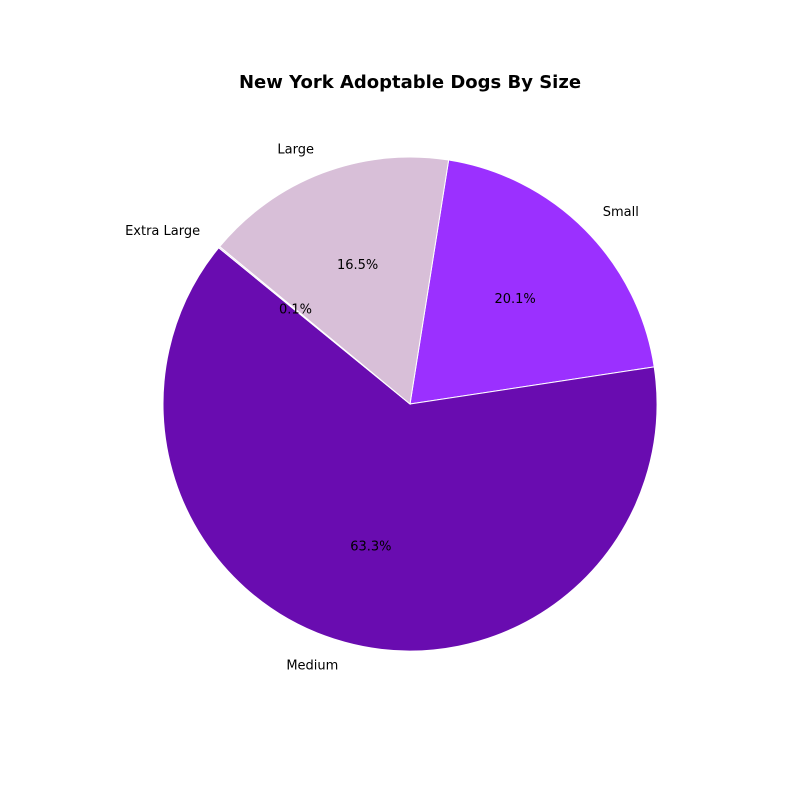  What do you see at coordinates (357, 265) in the screenshot?
I see `slice-percent-large: 16.5%` at bounding box center [357, 265].